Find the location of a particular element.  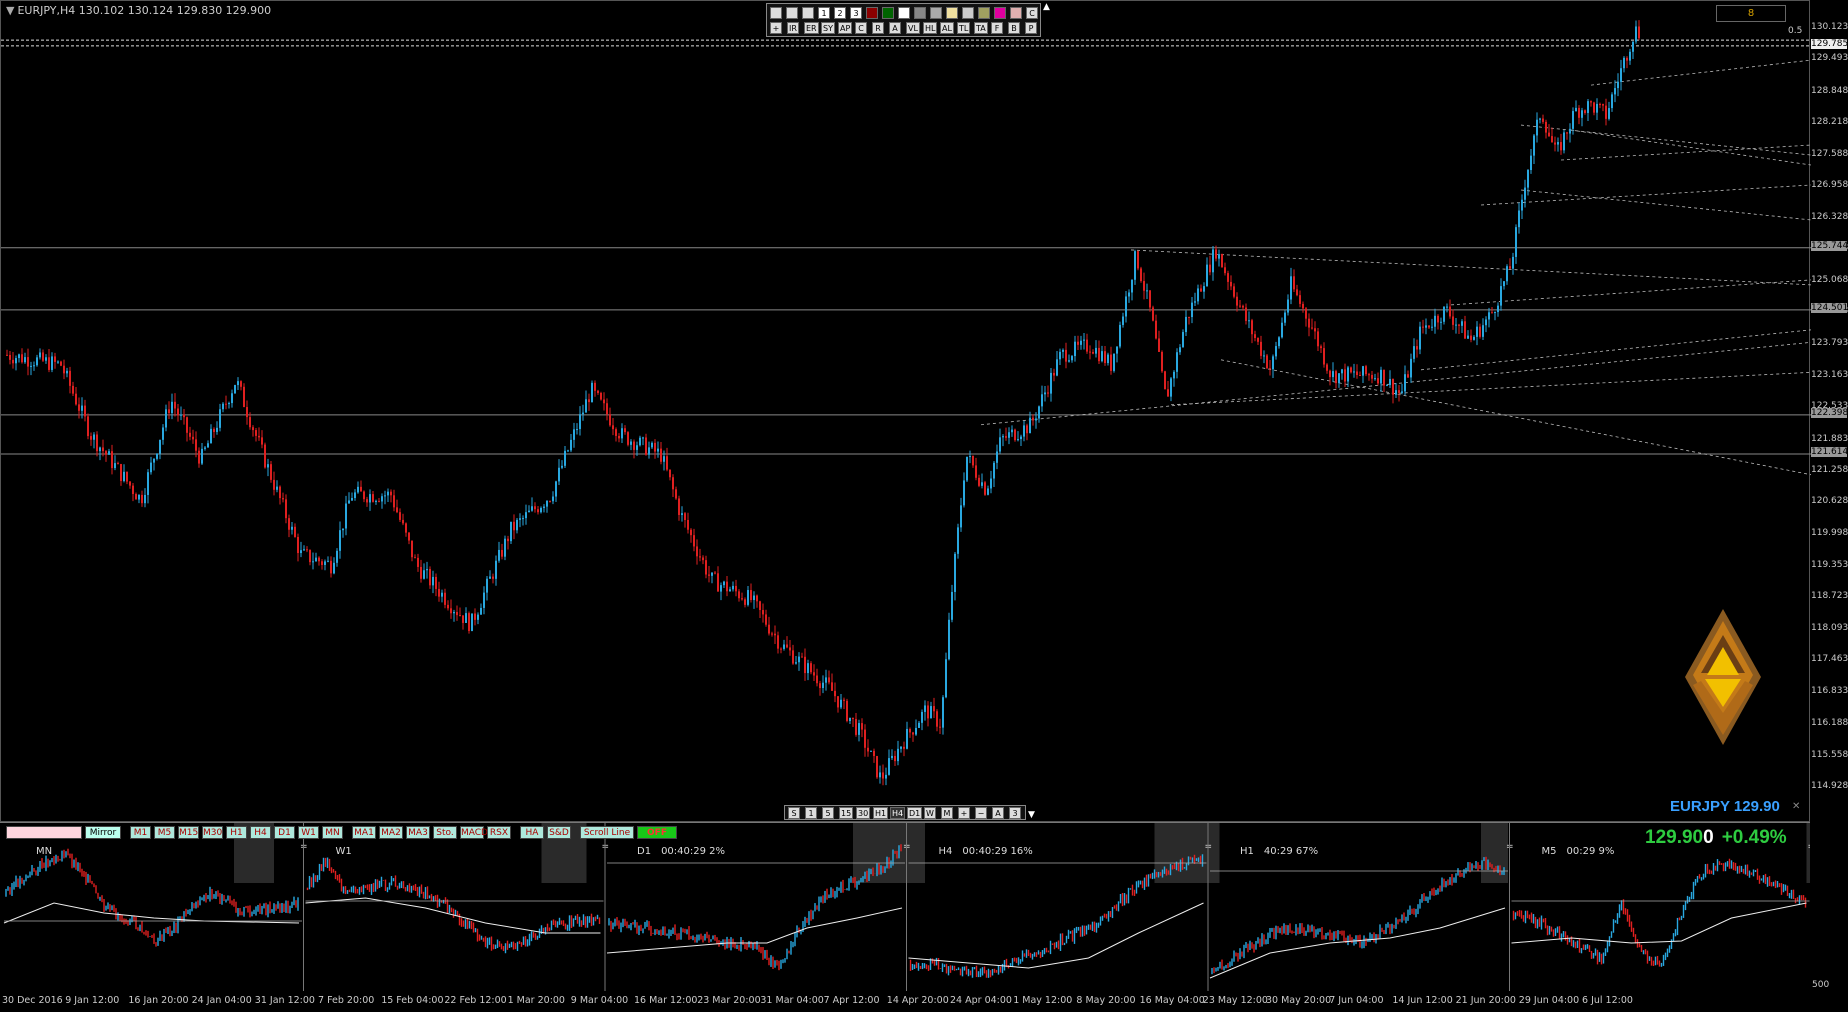

toolbar-row2-button: F is located at coordinates (997, 28).